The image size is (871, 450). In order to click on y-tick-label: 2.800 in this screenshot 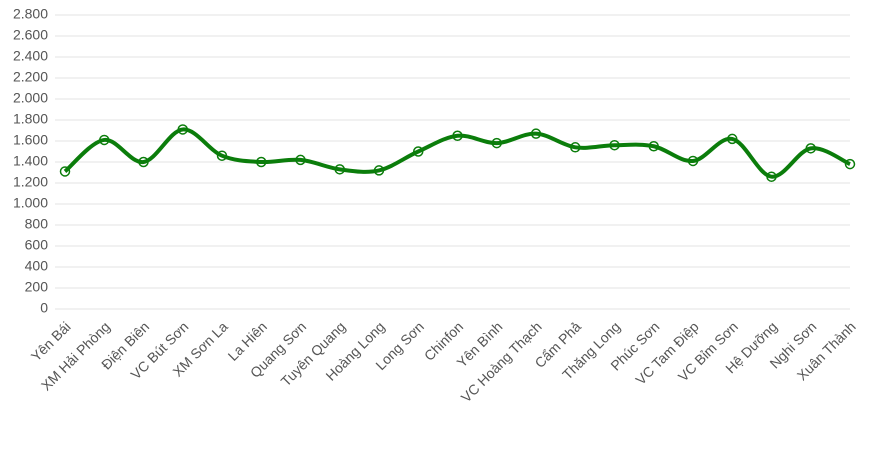, I will do `click(30, 14)`.